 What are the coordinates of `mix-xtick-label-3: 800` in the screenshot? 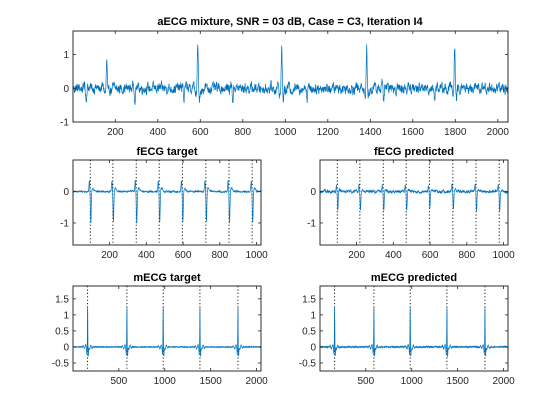 It's located at (242, 132).